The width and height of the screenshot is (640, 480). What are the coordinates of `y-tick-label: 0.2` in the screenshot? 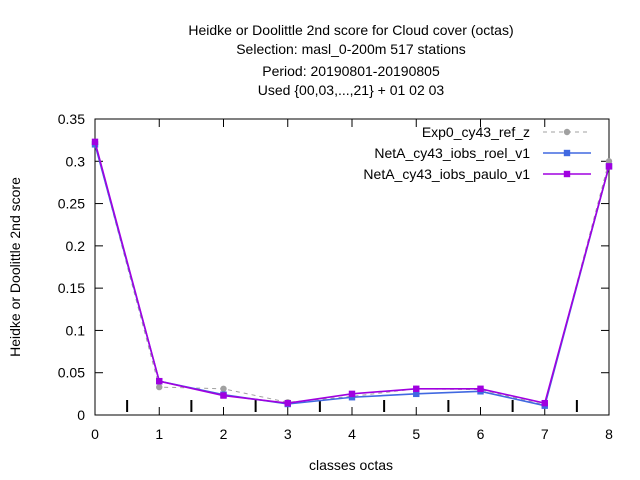 It's located at (76, 246).